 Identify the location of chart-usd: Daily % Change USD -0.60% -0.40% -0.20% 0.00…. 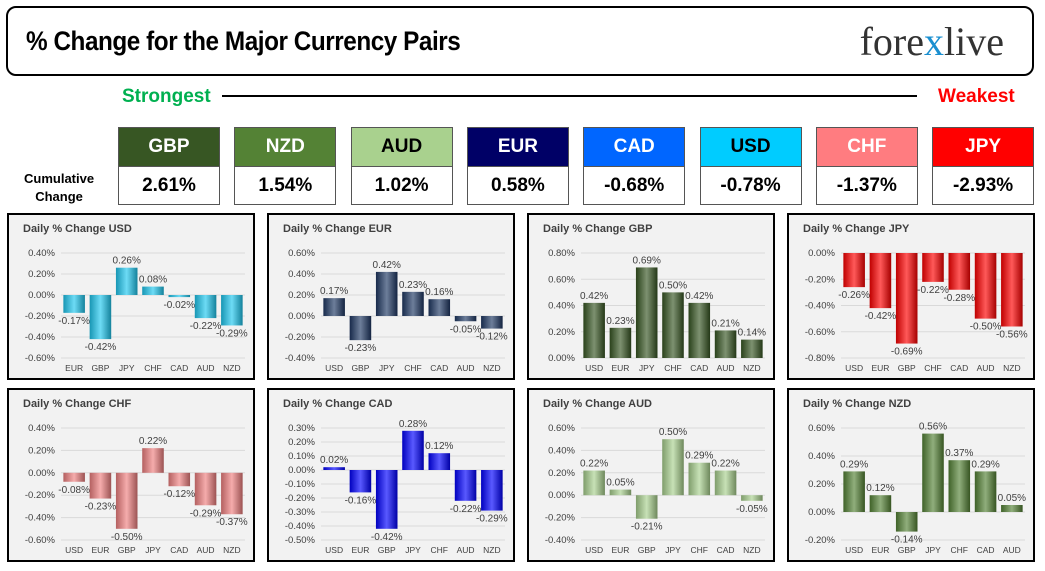
(131, 296).